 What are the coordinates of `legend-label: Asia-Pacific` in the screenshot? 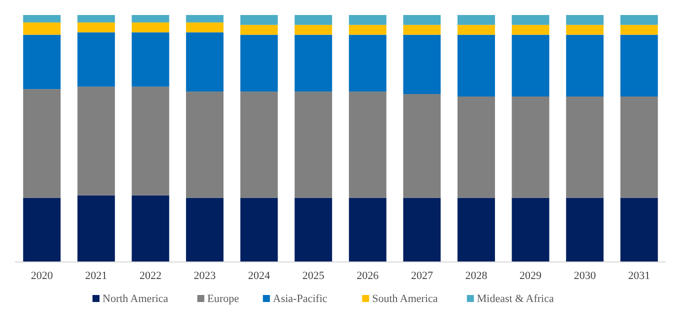 It's located at (300, 299).